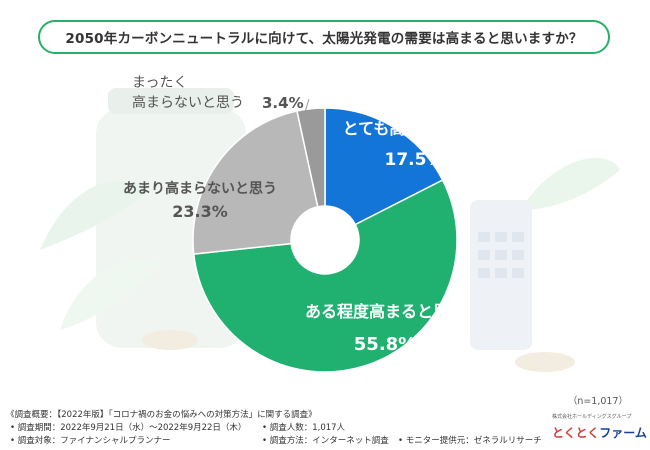 The height and width of the screenshot is (450, 650). What do you see at coordinates (545, 362) in the screenshot?
I see `coin-shape-right` at bounding box center [545, 362].